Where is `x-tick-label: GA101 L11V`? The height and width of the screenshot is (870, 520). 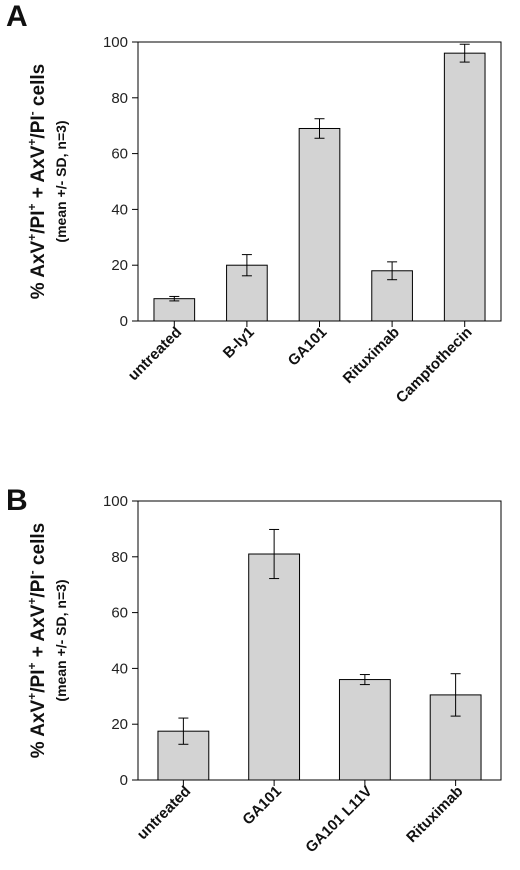
x-tick-label: GA101 L11V is located at coordinates (338, 819).